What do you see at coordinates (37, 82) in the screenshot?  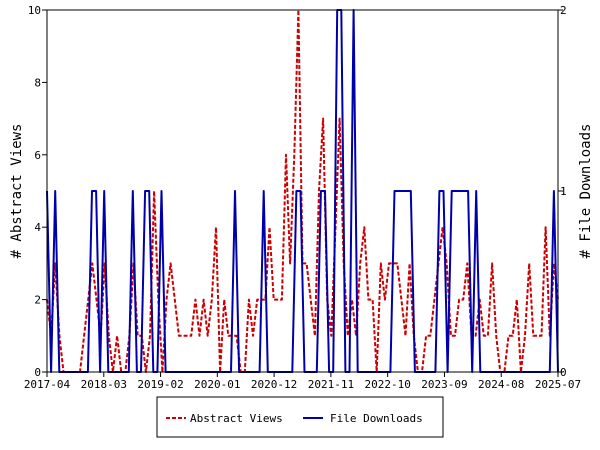 I see `left-tick-label: 8` at bounding box center [37, 82].